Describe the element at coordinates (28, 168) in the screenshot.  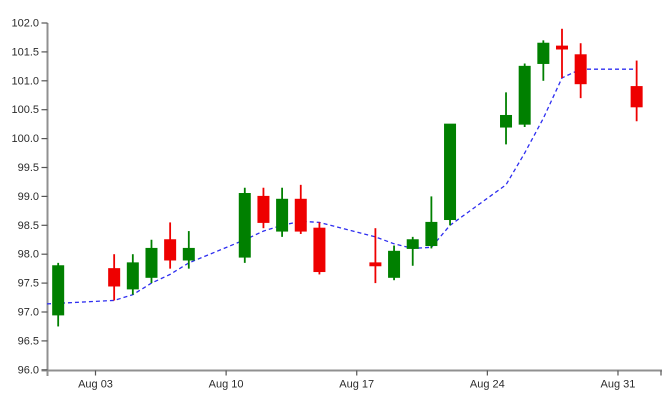
I see `y-axis-tick-label: 99.5` at that location.